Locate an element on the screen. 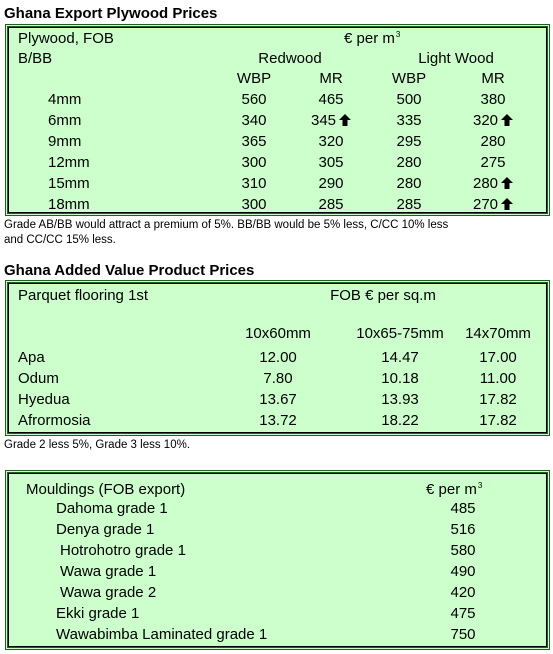  mouldings-label: Mouldings (FOB export) is located at coordinates (106, 489).